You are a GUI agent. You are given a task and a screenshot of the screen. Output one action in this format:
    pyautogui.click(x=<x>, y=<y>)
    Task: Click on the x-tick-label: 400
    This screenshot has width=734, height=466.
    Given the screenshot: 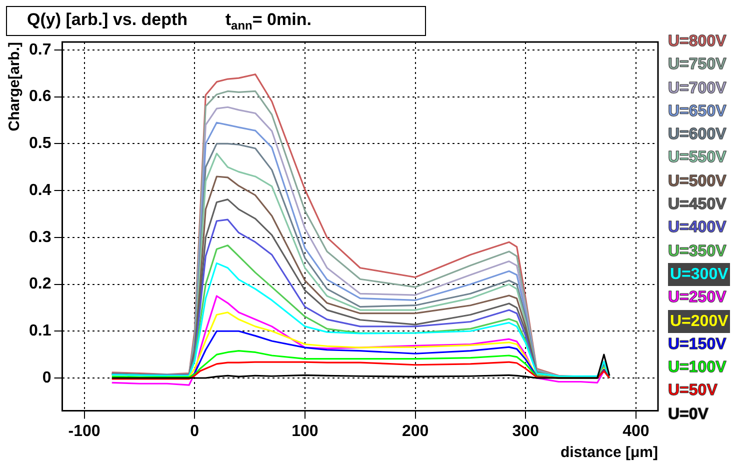 What is the action you would take?
    pyautogui.click(x=636, y=431)
    